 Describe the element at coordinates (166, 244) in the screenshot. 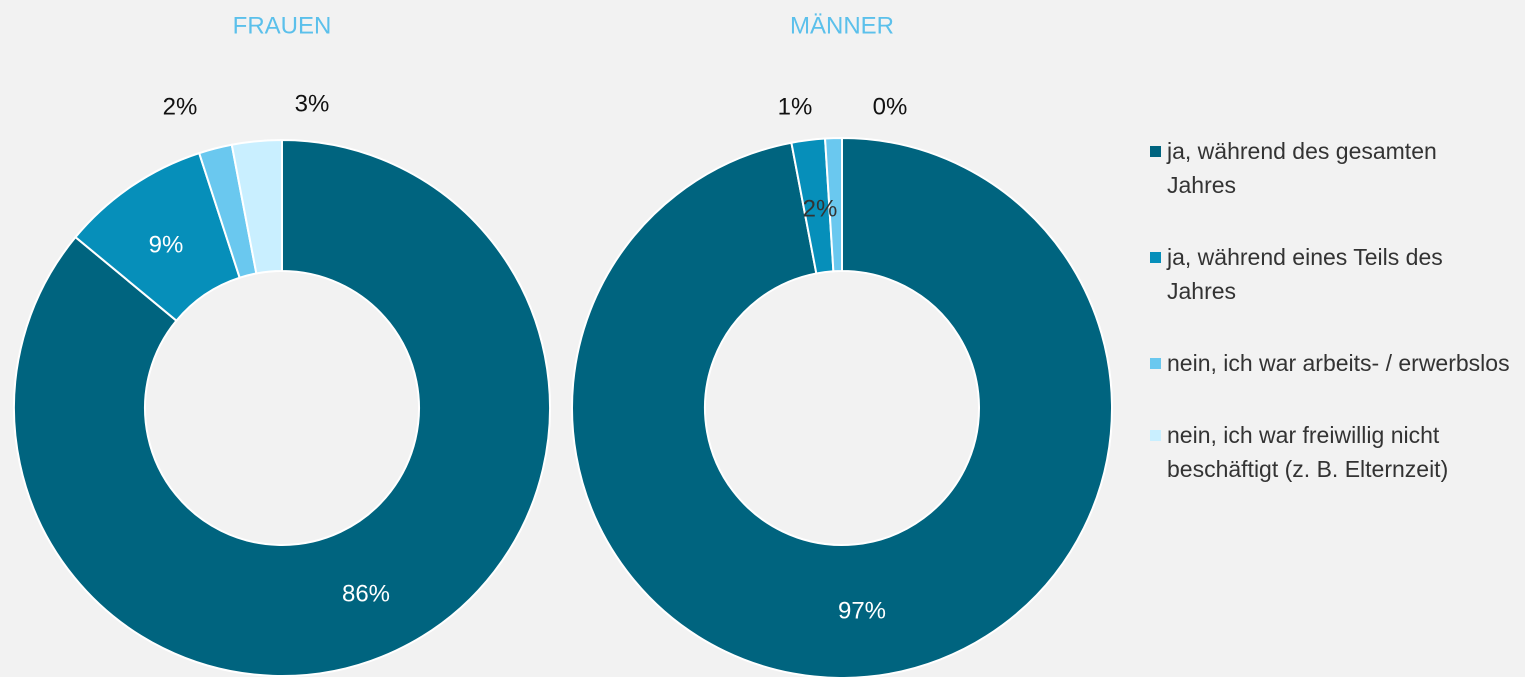

I see `data-label: 9%` at that location.